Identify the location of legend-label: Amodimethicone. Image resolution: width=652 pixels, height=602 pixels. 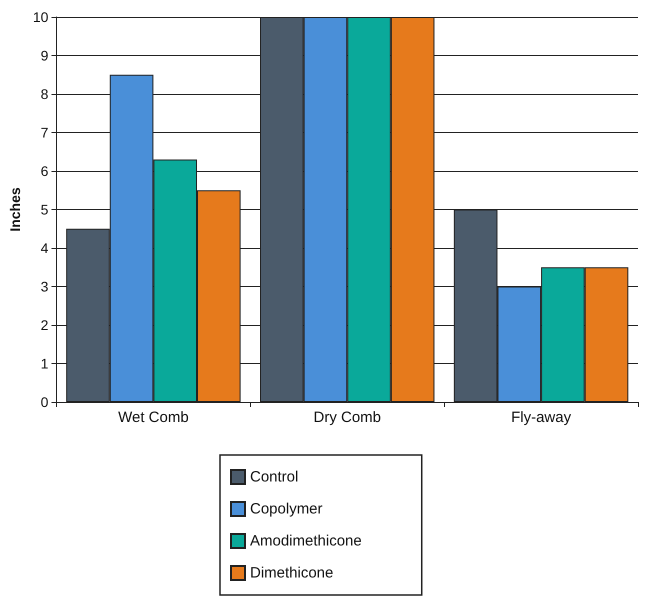
(306, 541).